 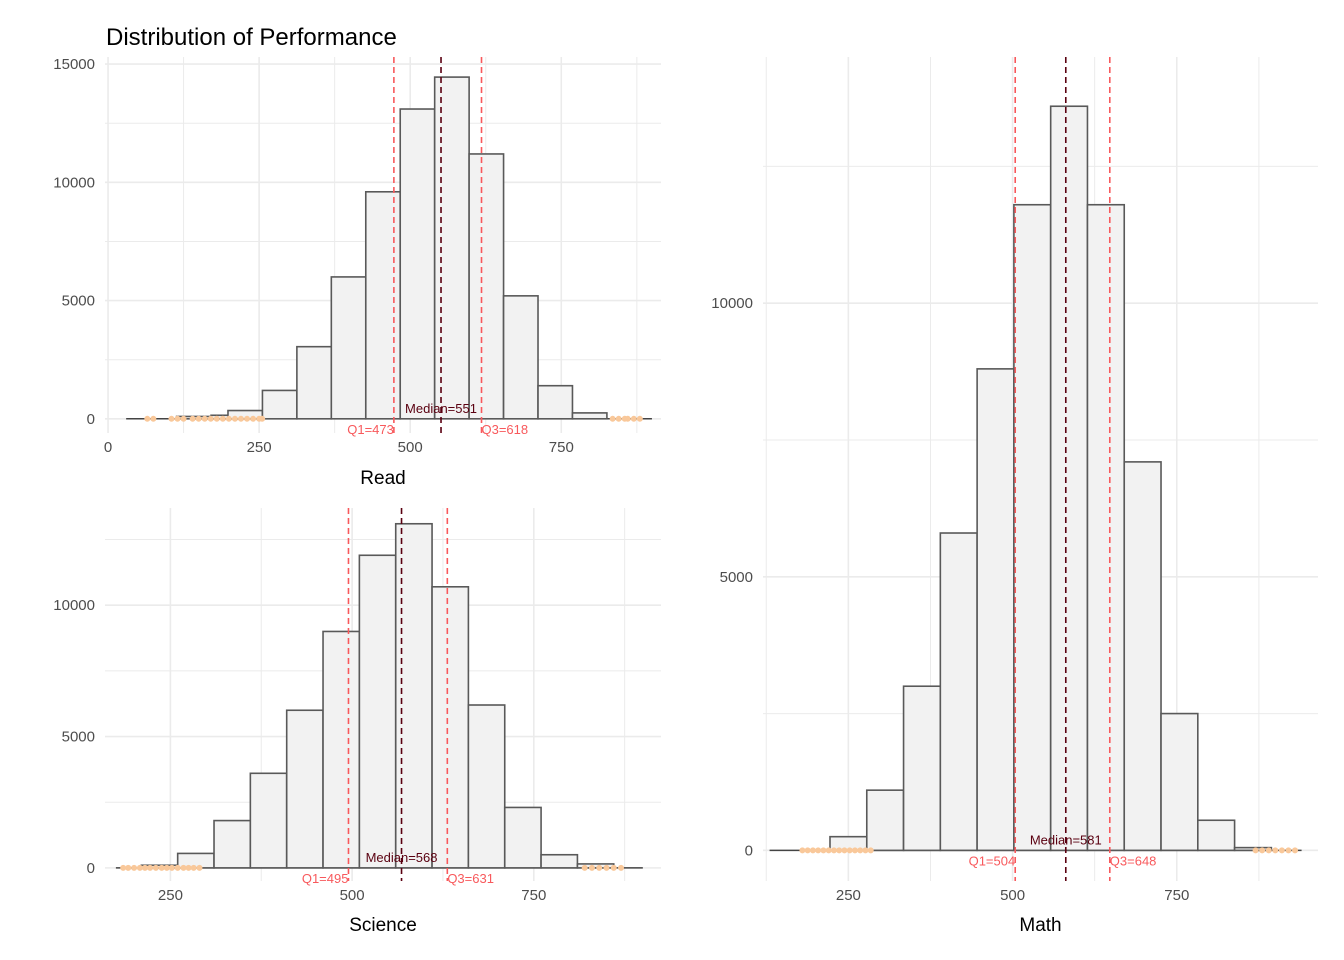 What do you see at coordinates (382, 478) in the screenshot?
I see `x-axis-title: Read` at bounding box center [382, 478].